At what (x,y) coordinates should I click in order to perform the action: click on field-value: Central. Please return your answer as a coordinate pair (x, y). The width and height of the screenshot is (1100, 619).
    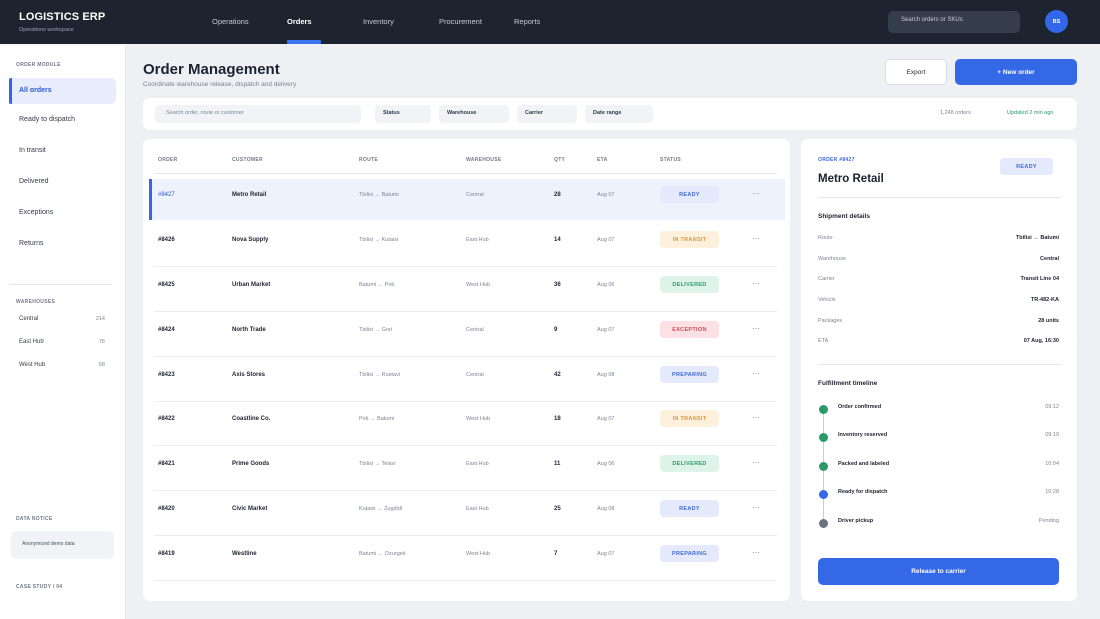
    Looking at the image, I should click on (1049, 259).